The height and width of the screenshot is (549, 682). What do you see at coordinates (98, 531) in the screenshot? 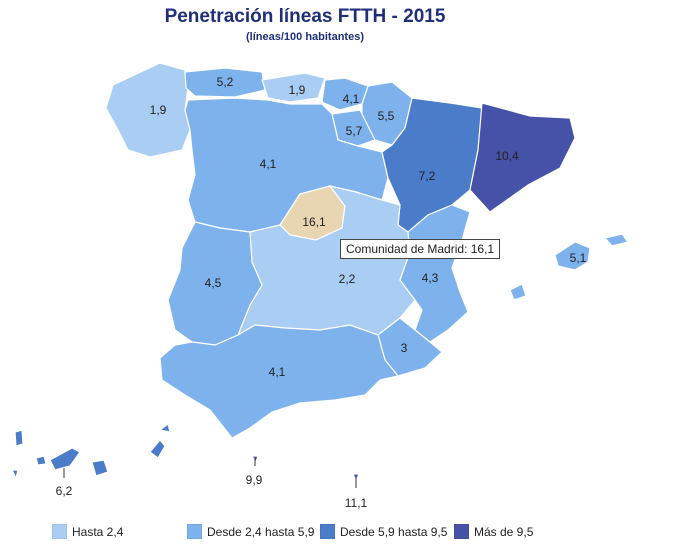
I see `legend-label: Hasta 2,4` at bounding box center [98, 531].